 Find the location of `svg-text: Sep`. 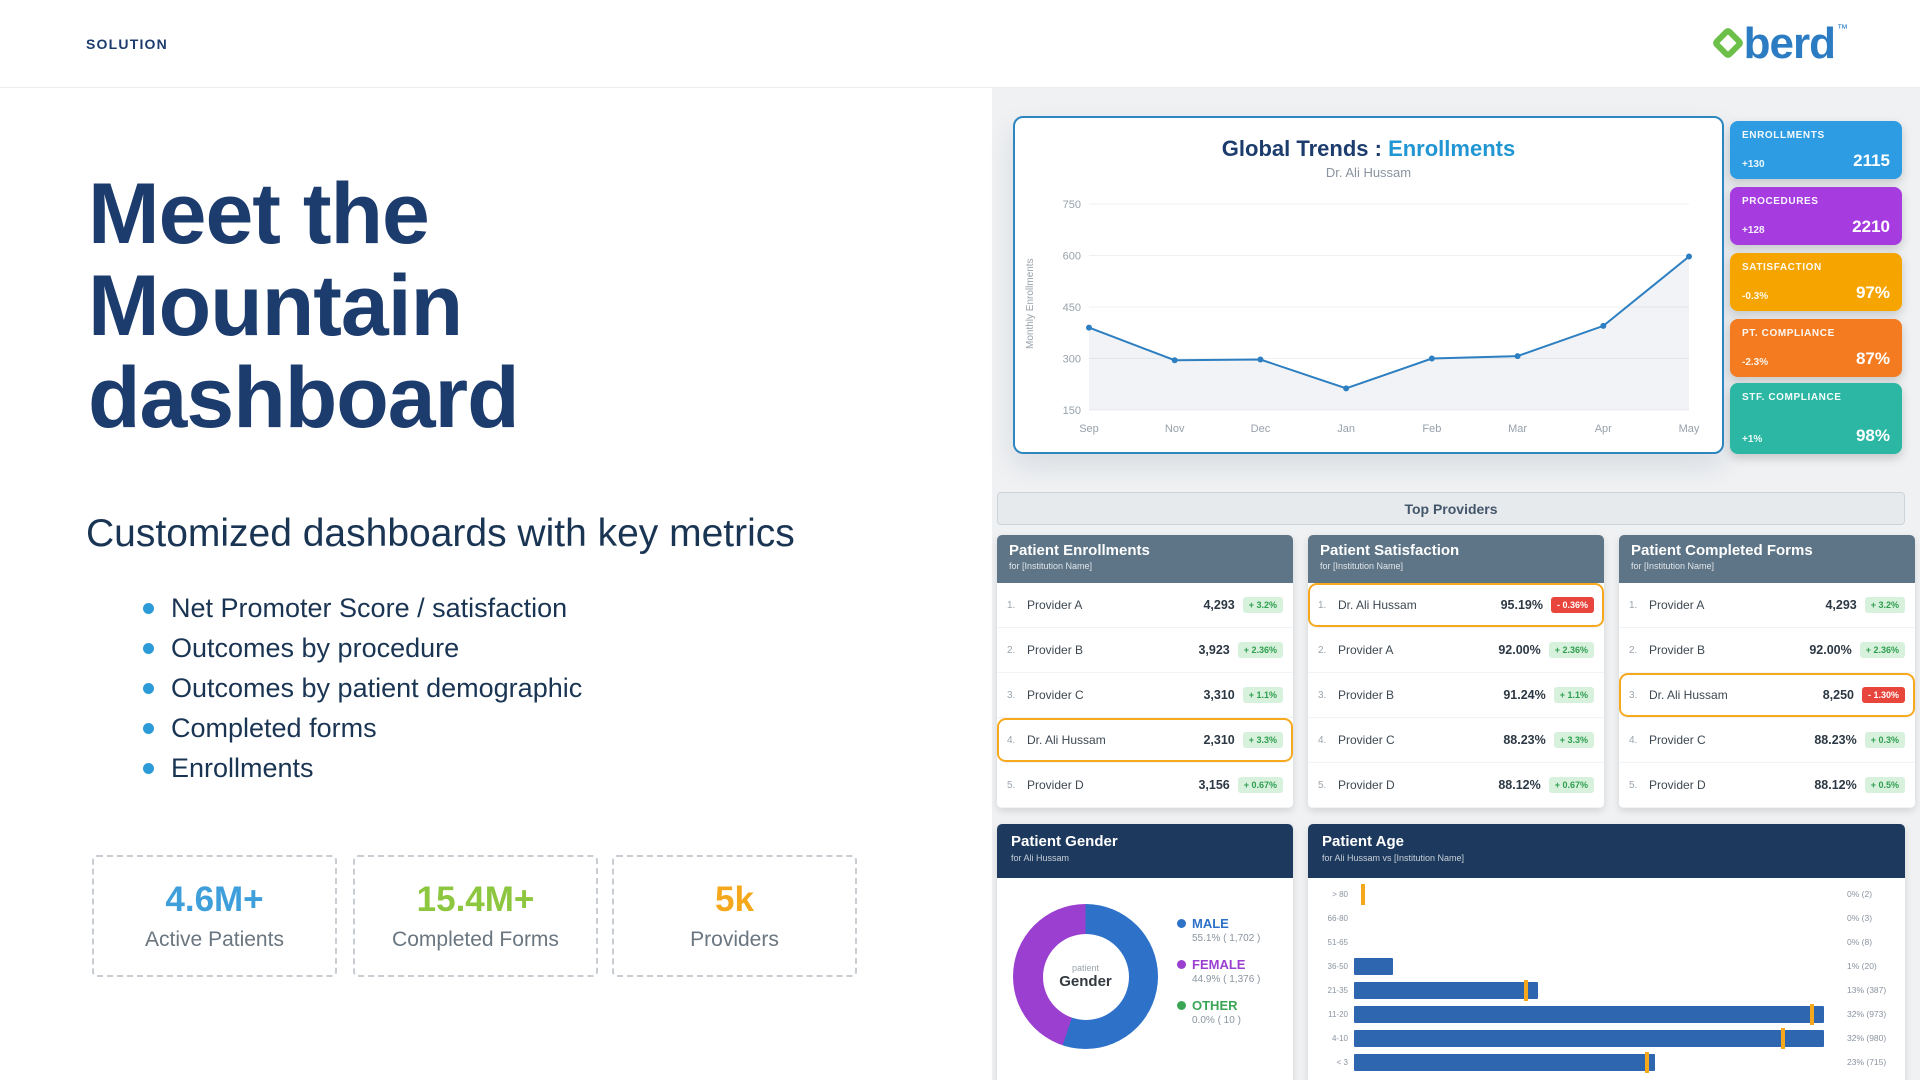

svg-text: Sep is located at coordinates (1089, 429).